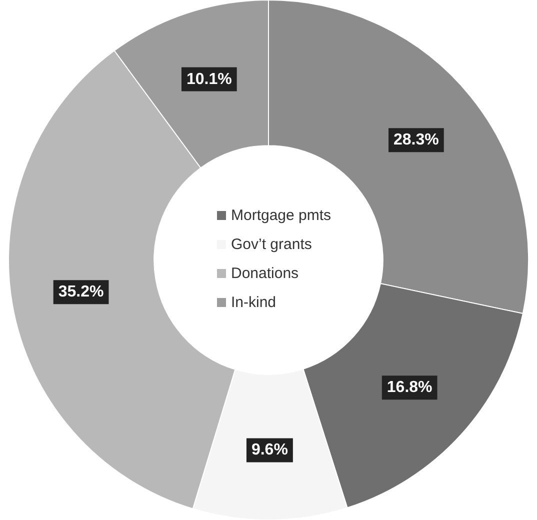 The width and height of the screenshot is (537, 520). Describe the element at coordinates (265, 273) in the screenshot. I see `legend-label: Donations` at that location.